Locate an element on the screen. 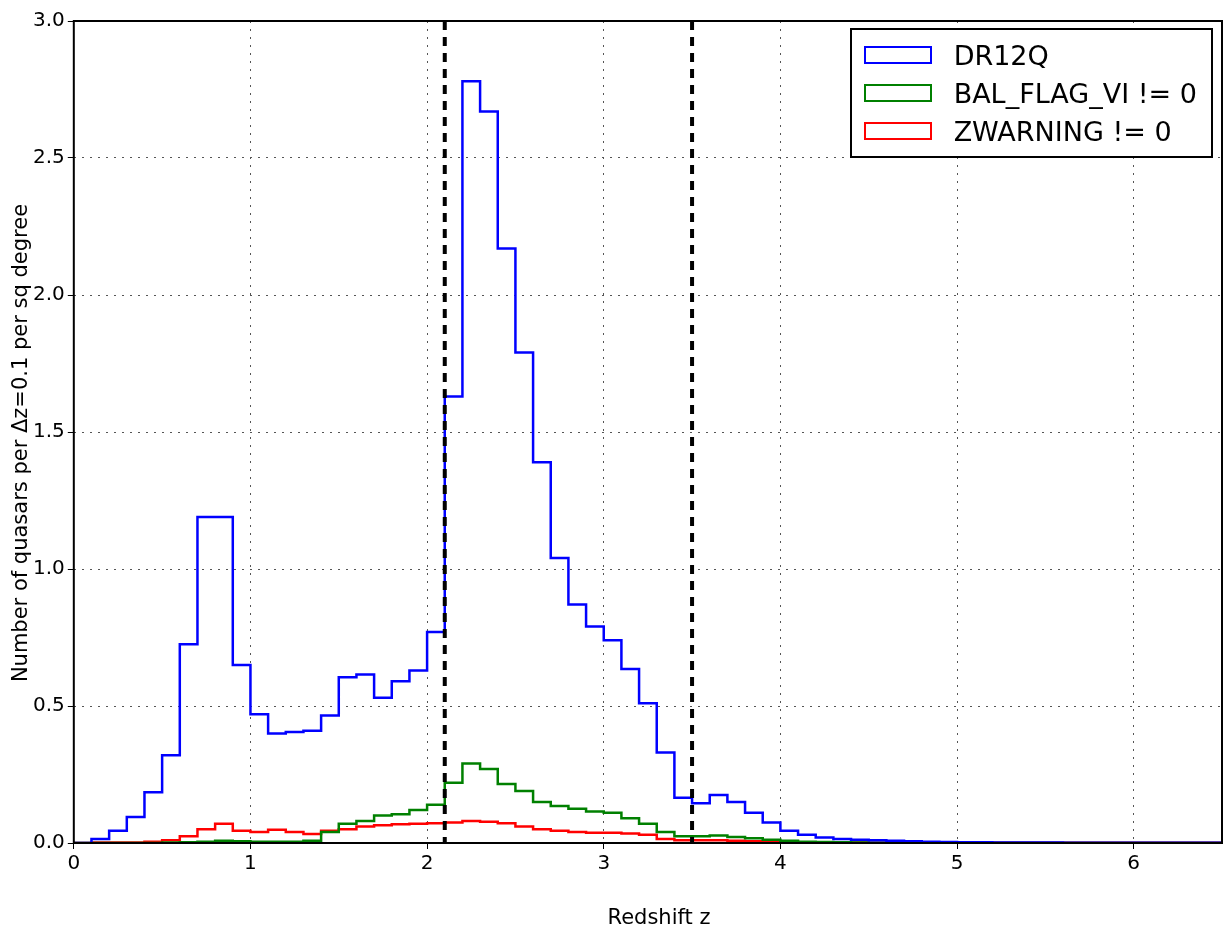  y-tick-label: 2.0 is located at coordinates (48, 293).